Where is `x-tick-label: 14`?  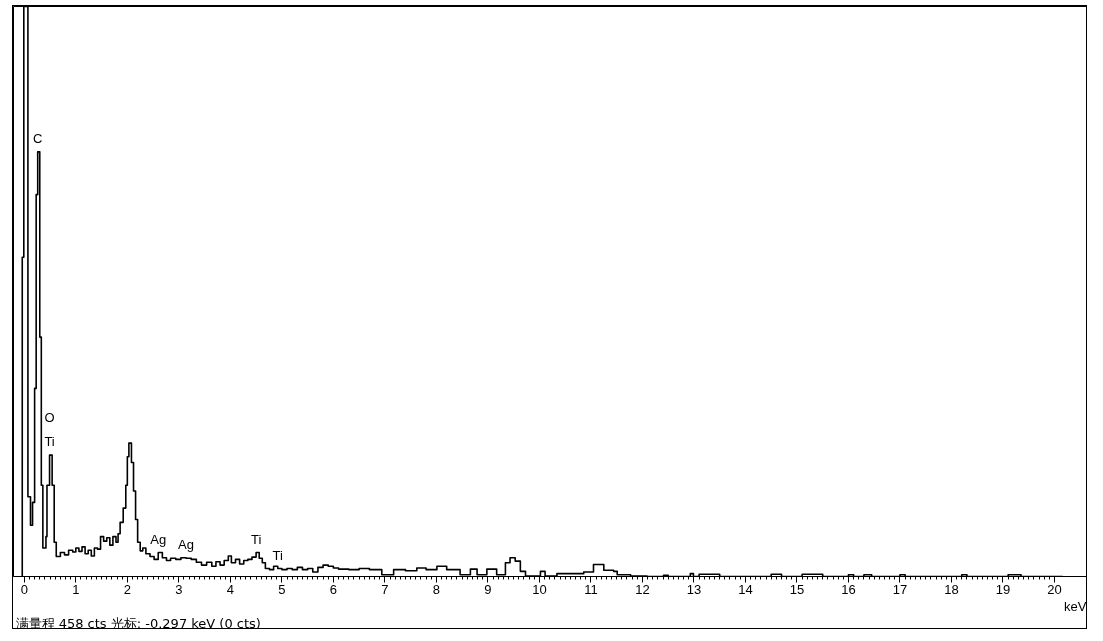
x-tick-label: 14 is located at coordinates (745, 589).